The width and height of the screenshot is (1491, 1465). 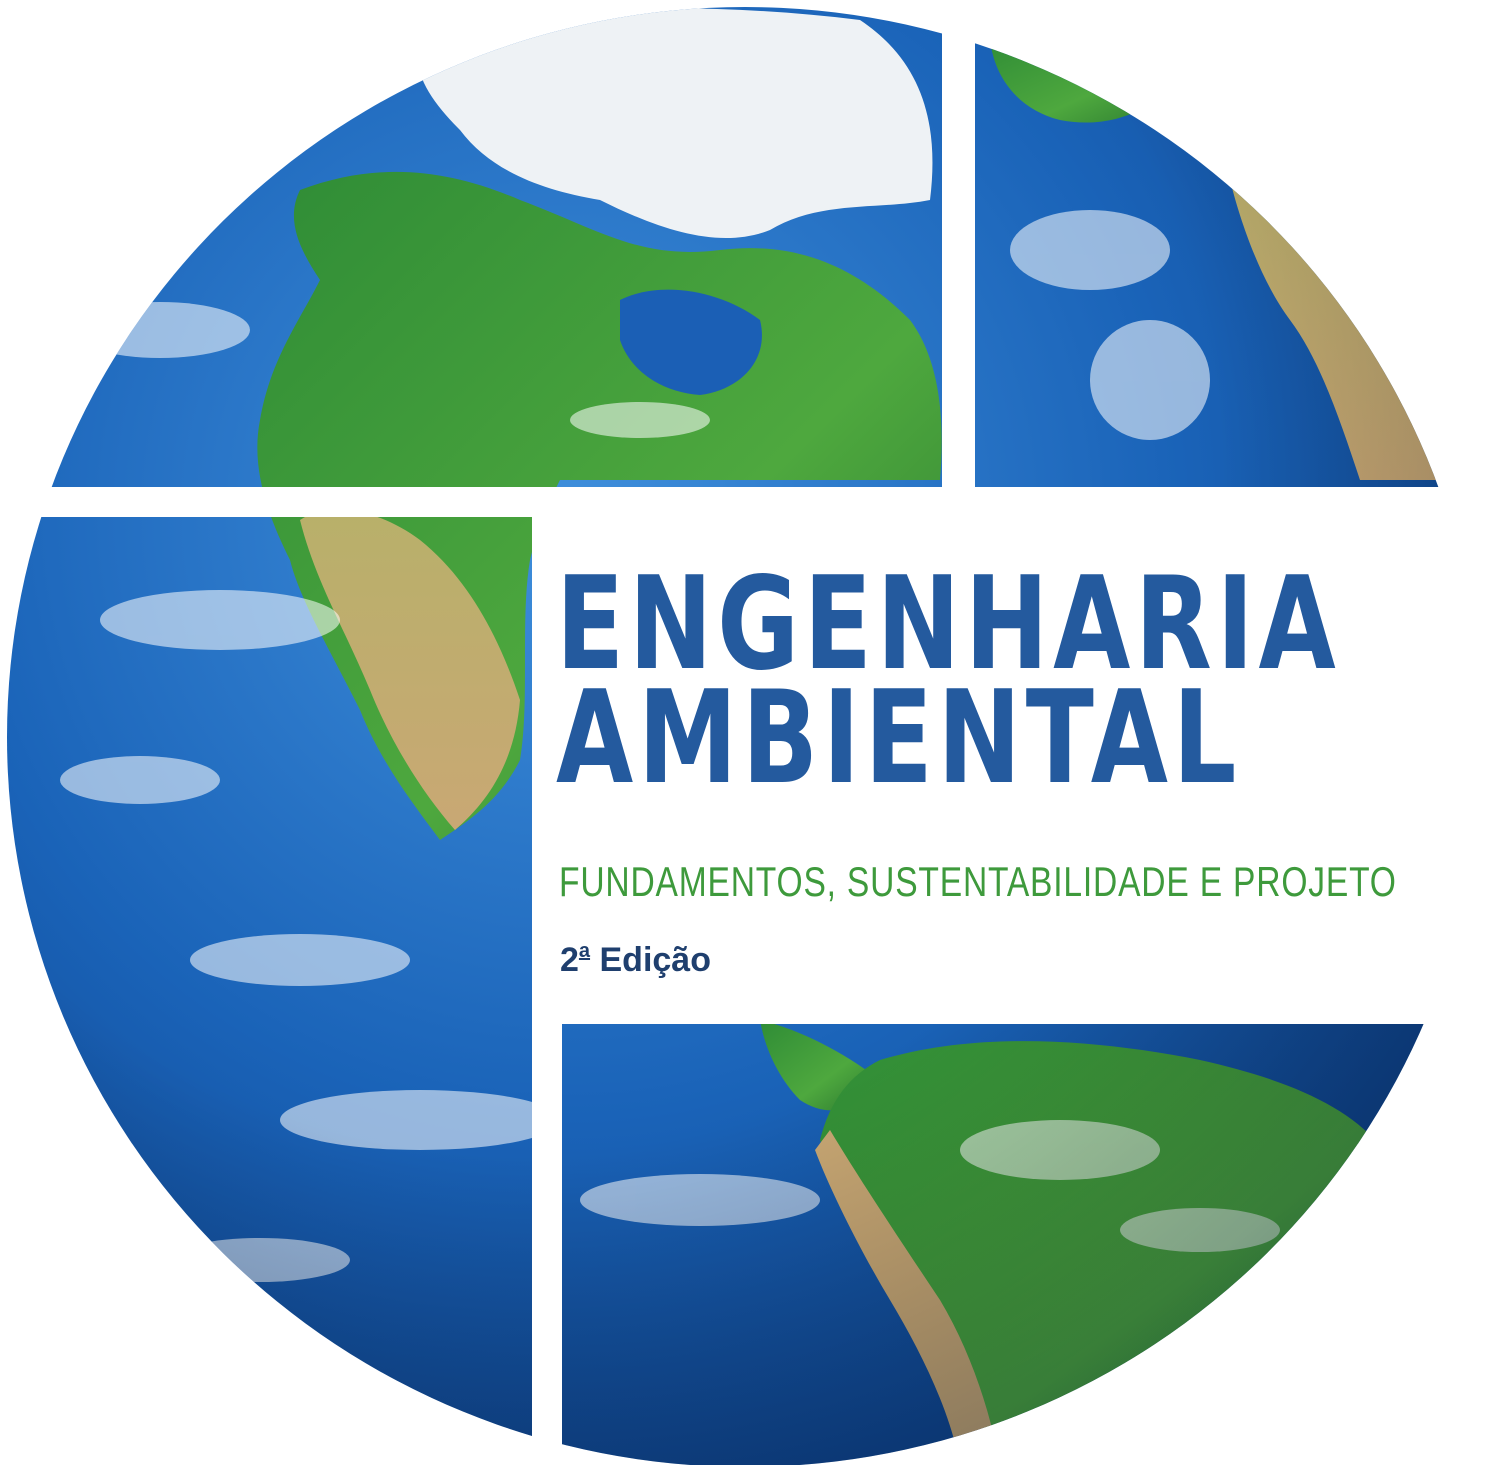 What do you see at coordinates (584, 951) in the screenshot?
I see `edition-ordinal: a` at bounding box center [584, 951].